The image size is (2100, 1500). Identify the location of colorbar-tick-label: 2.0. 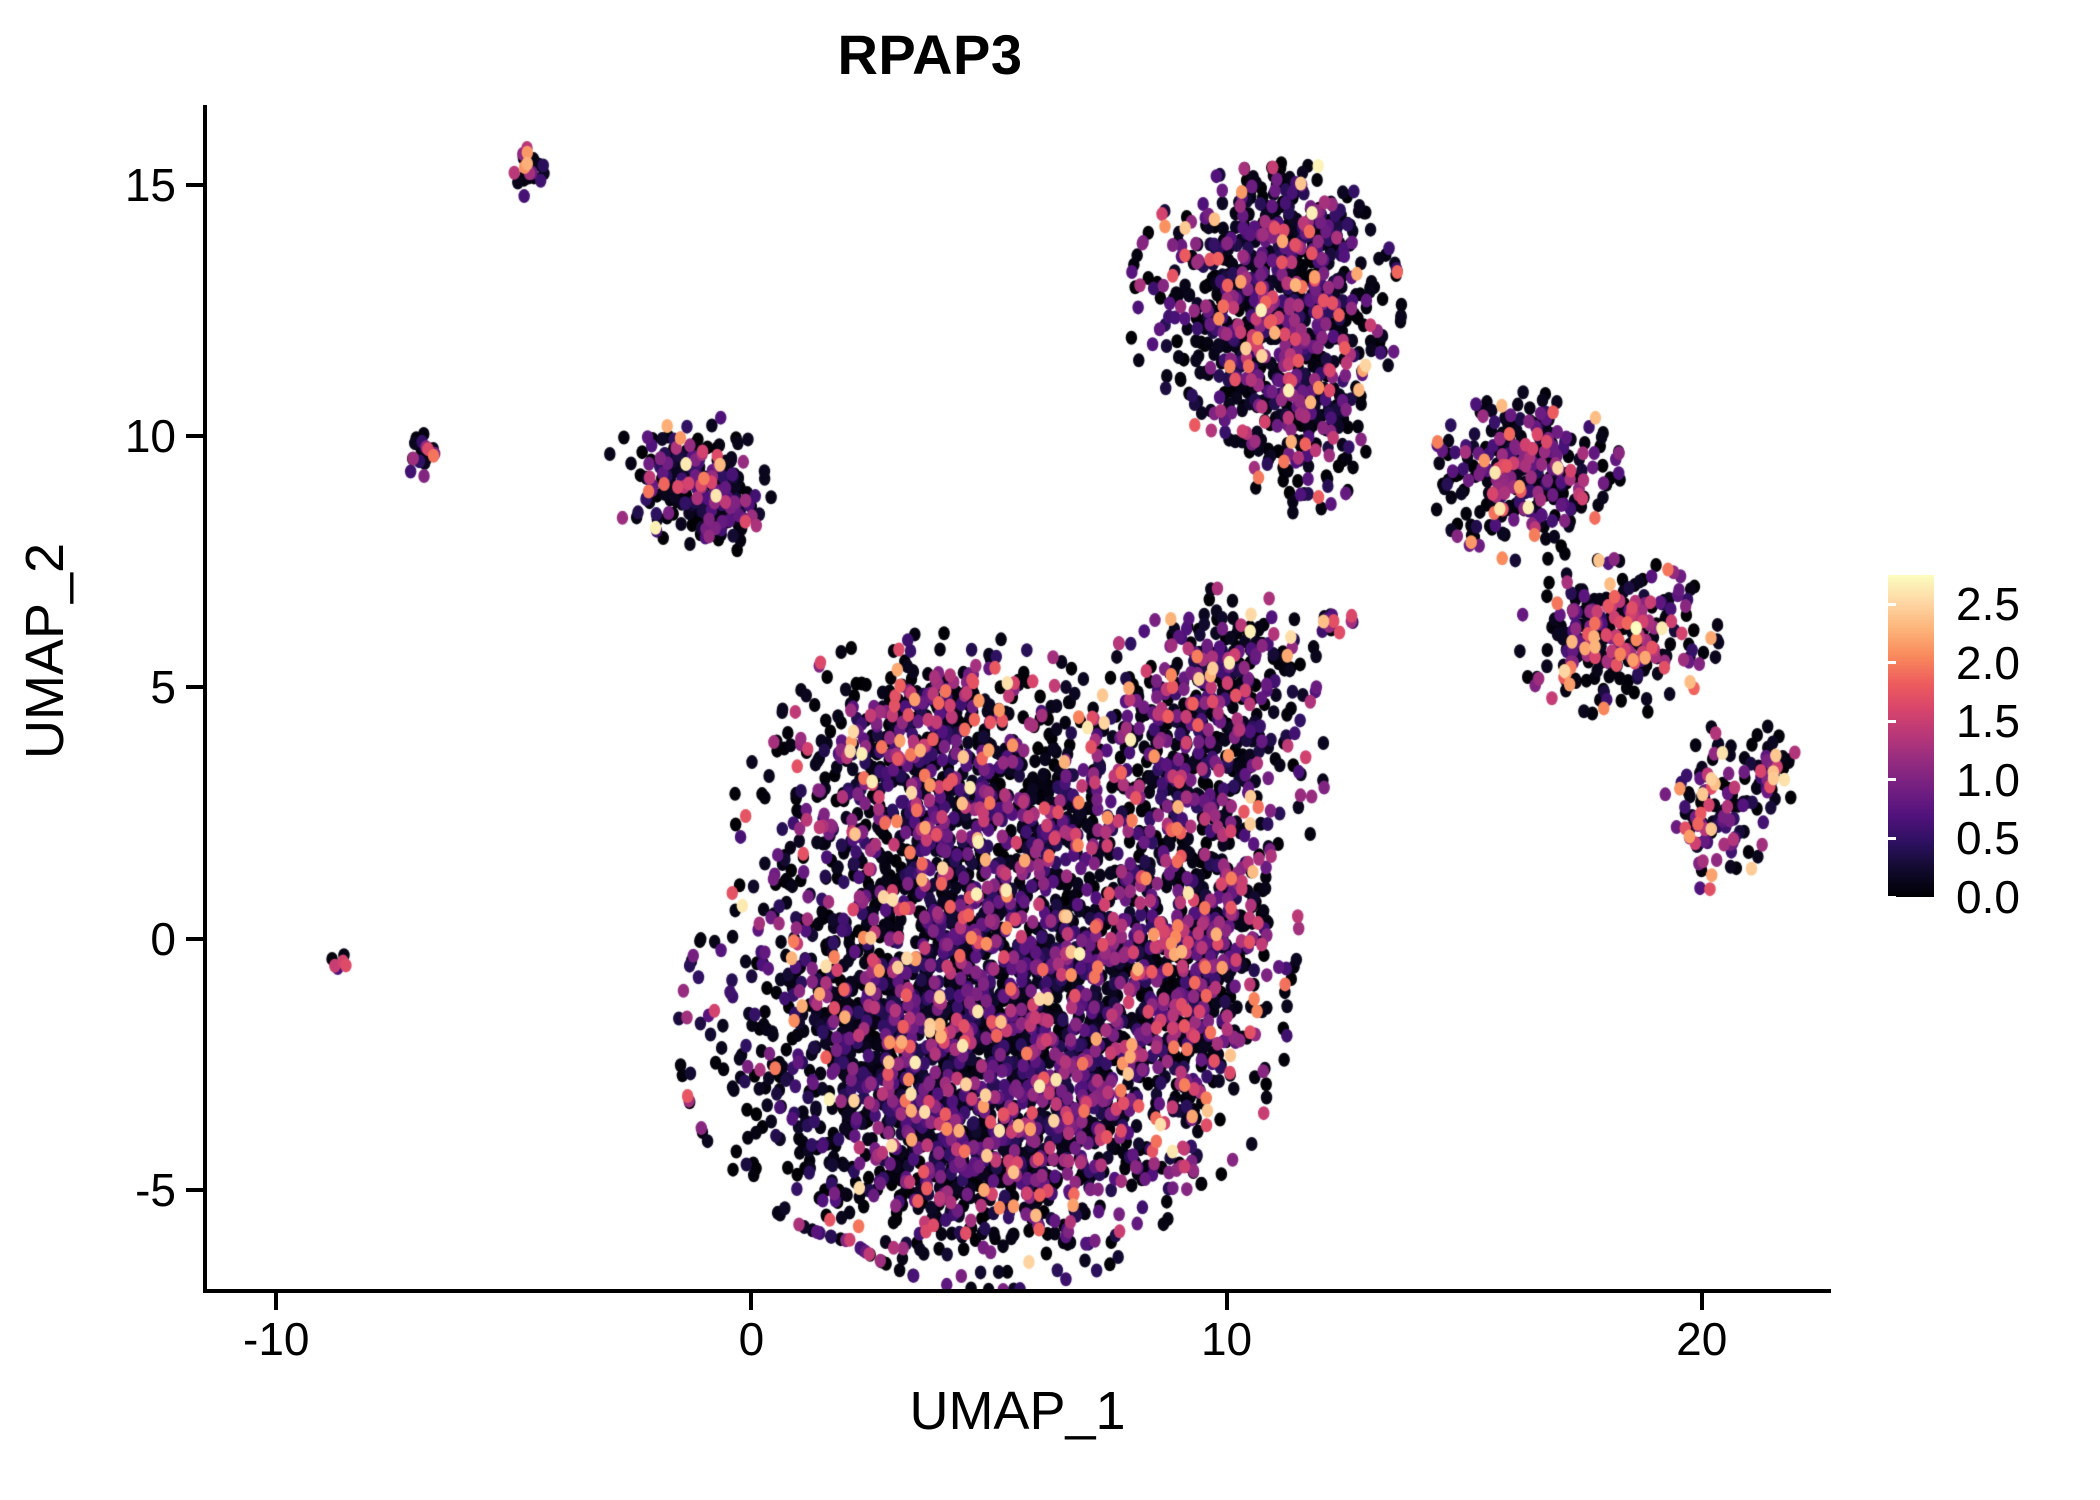
(1988, 662).